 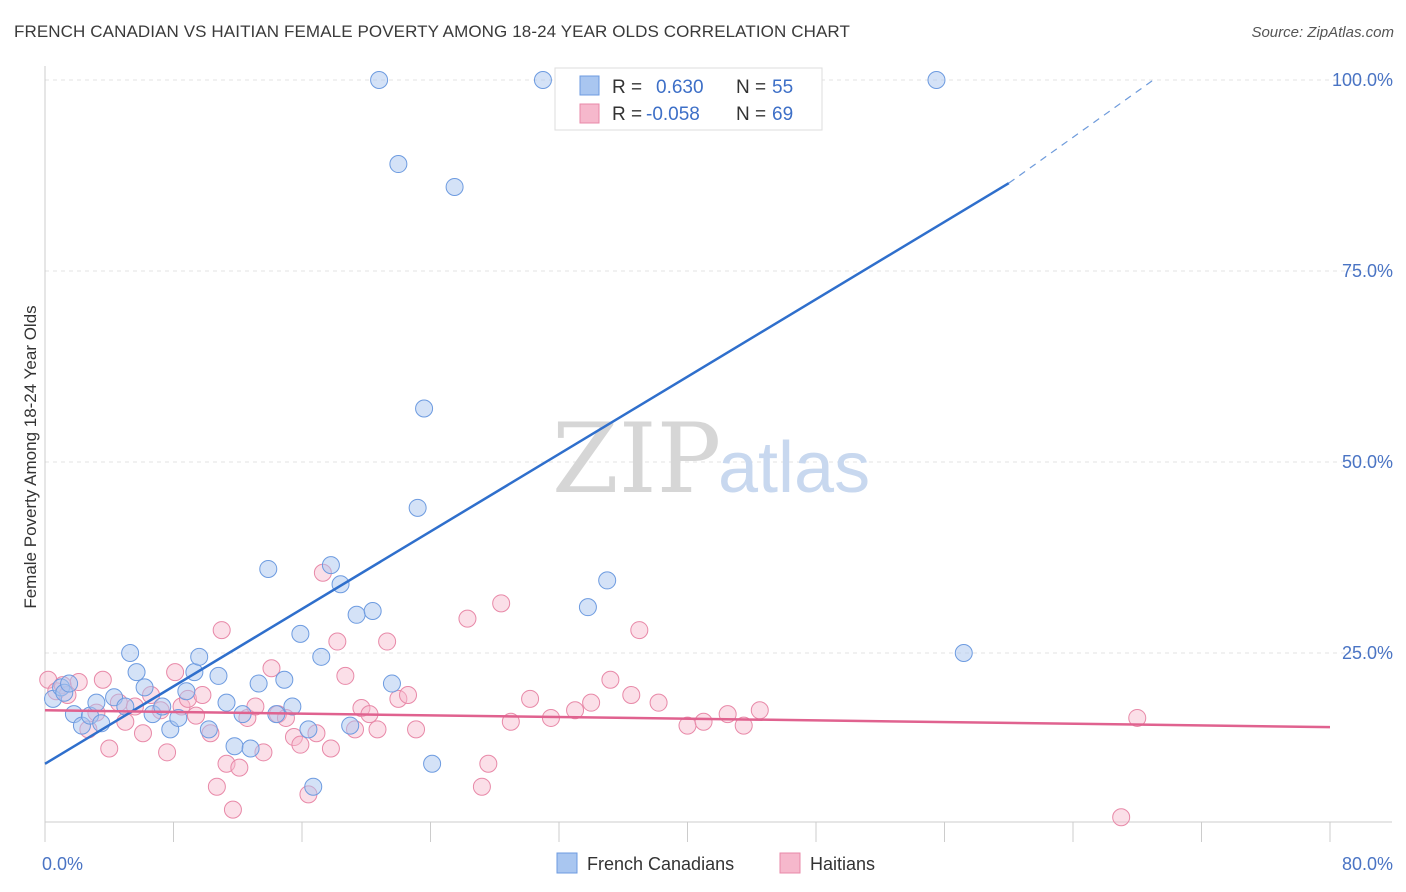 I want to click on legend-r-value-2: -0.058, so click(x=673, y=114).